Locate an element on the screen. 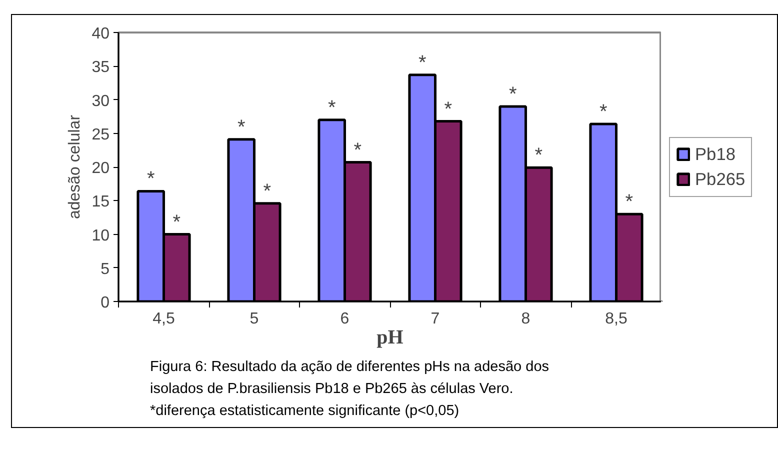  y-tick-label: 40 is located at coordinates (101, 34).